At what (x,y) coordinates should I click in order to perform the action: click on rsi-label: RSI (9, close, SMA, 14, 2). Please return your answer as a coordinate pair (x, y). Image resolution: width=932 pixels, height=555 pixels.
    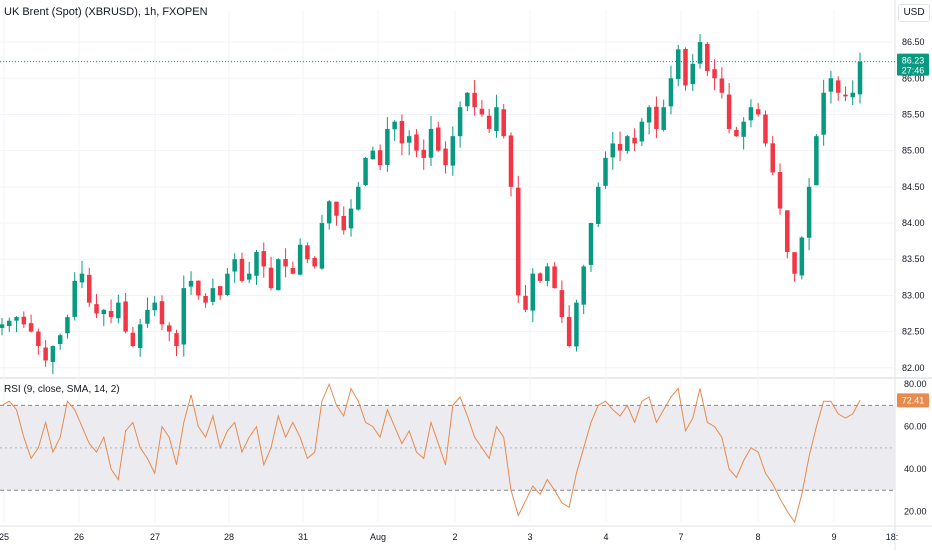
    Looking at the image, I should click on (62, 389).